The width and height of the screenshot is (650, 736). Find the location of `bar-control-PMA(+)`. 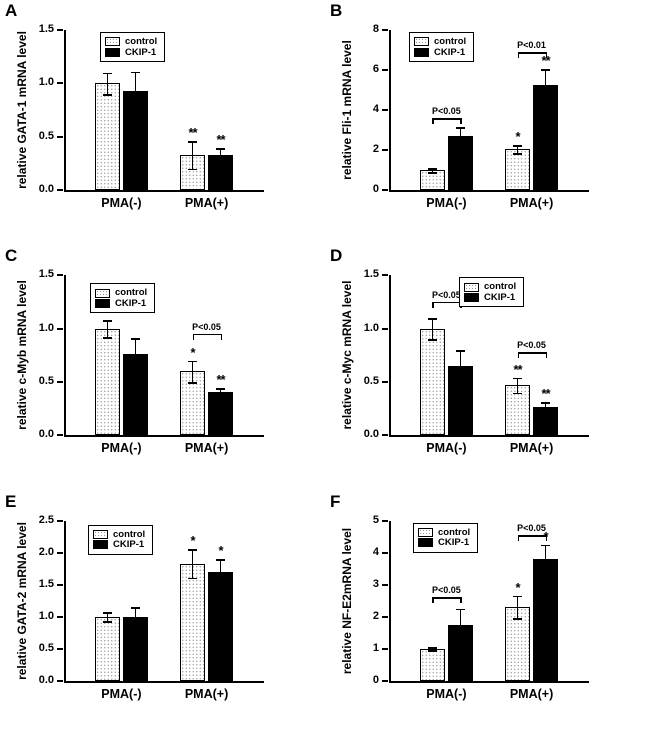

bar-control-PMA(+) is located at coordinates (518, 169).